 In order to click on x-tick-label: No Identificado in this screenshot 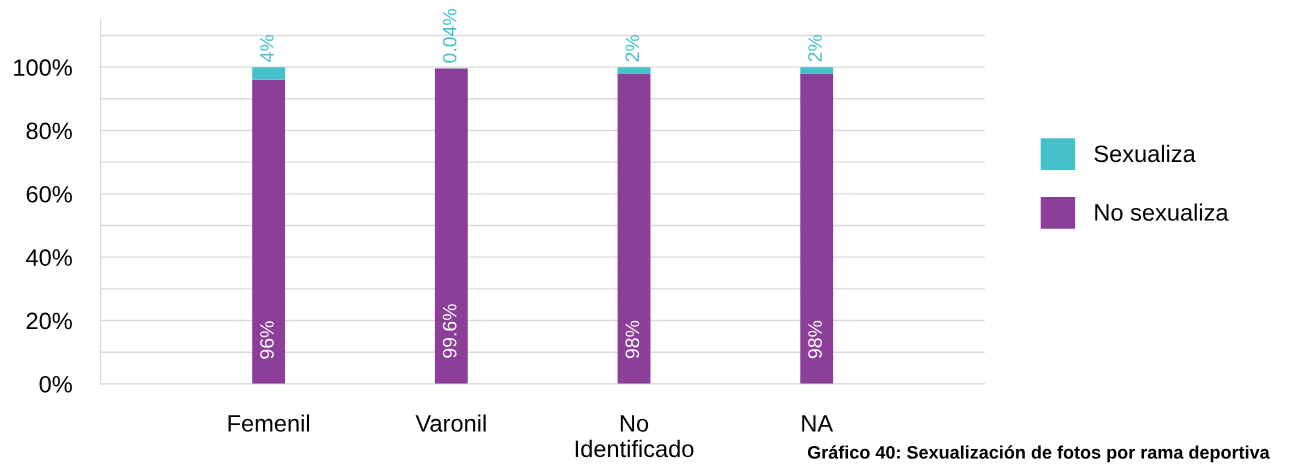, I will do `click(634, 436)`.